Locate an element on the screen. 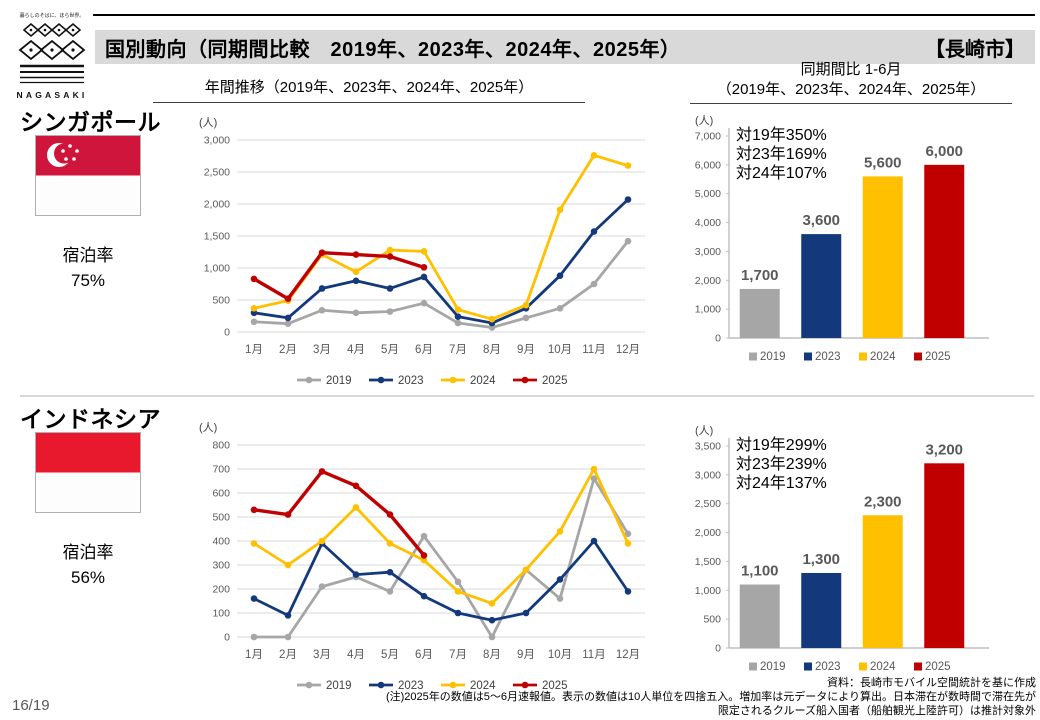 Image resolution: width=1040 pixels, height=720 pixels. city-label: 【長崎市】 is located at coordinates (975, 49).